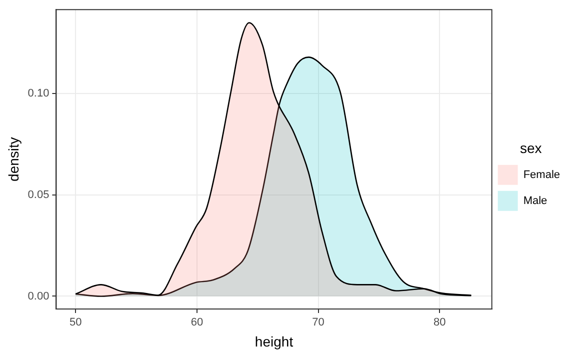 The image size is (576, 355). What do you see at coordinates (197, 322) in the screenshot?
I see `x-tick-label: 60` at bounding box center [197, 322].